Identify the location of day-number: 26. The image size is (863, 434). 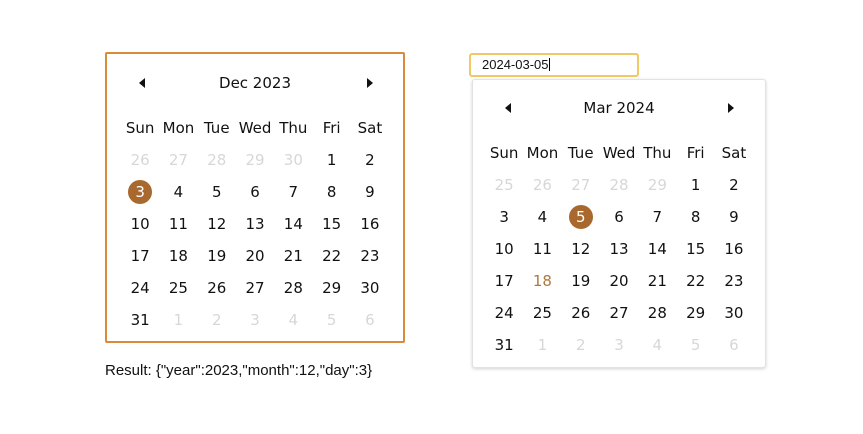
(217, 288).